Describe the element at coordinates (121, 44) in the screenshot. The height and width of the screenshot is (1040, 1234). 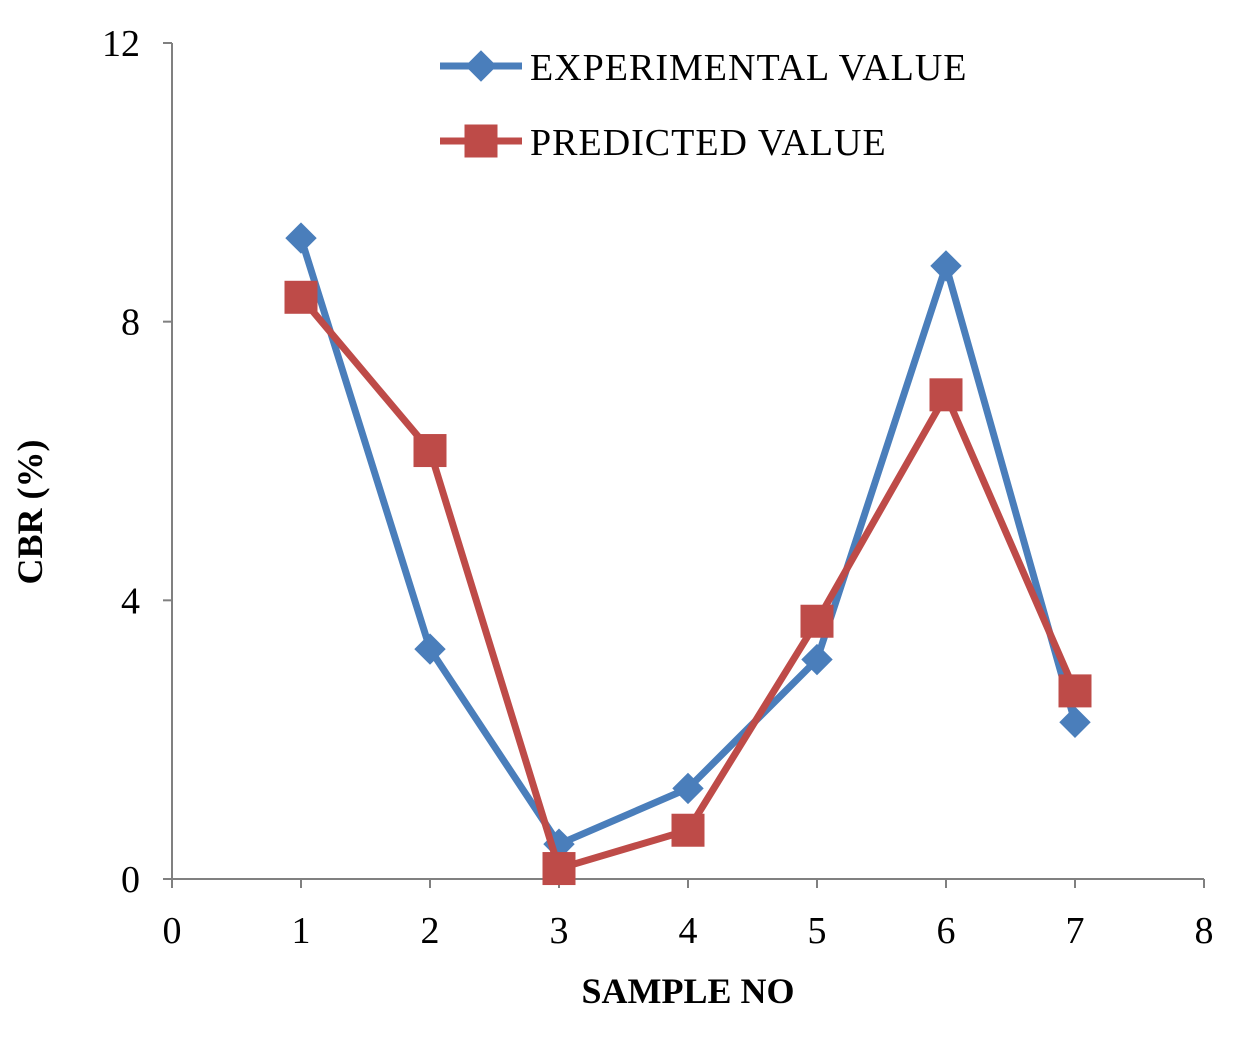
I see `y-tick-label: 12` at that location.